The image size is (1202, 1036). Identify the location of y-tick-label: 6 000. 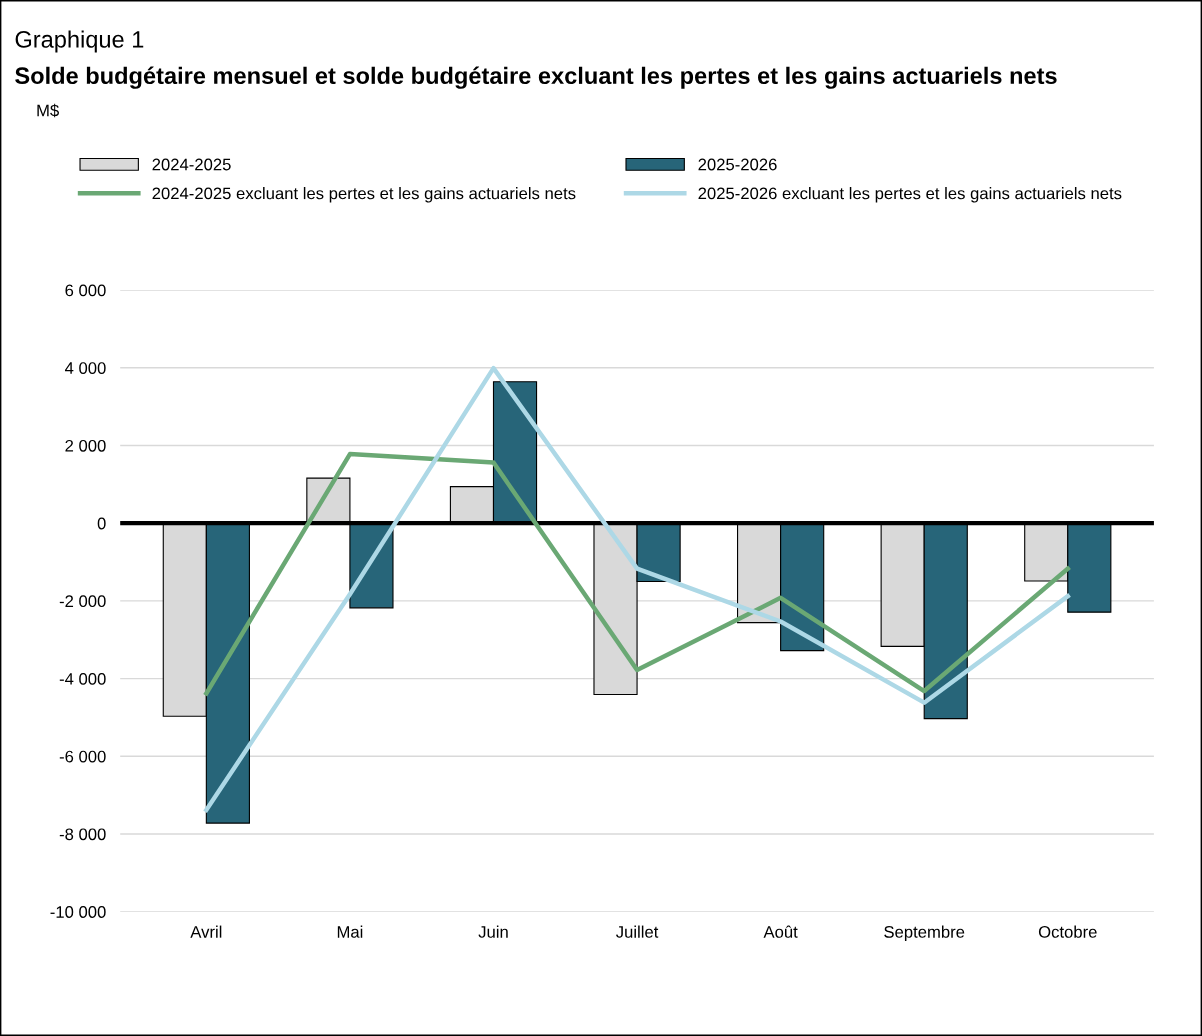
(85, 290).